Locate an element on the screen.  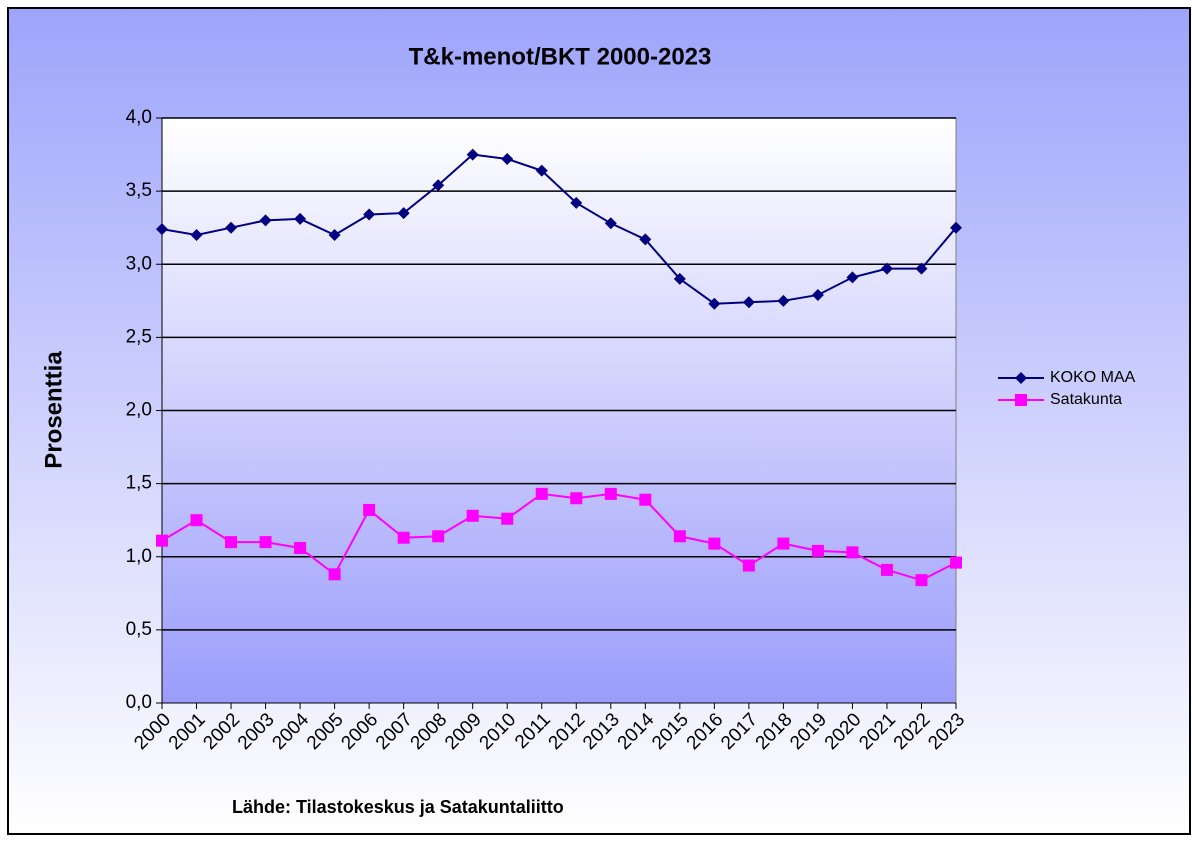
source-note: Lähde: Tilastokeskus ja Satakuntaliitto is located at coordinates (398, 807).